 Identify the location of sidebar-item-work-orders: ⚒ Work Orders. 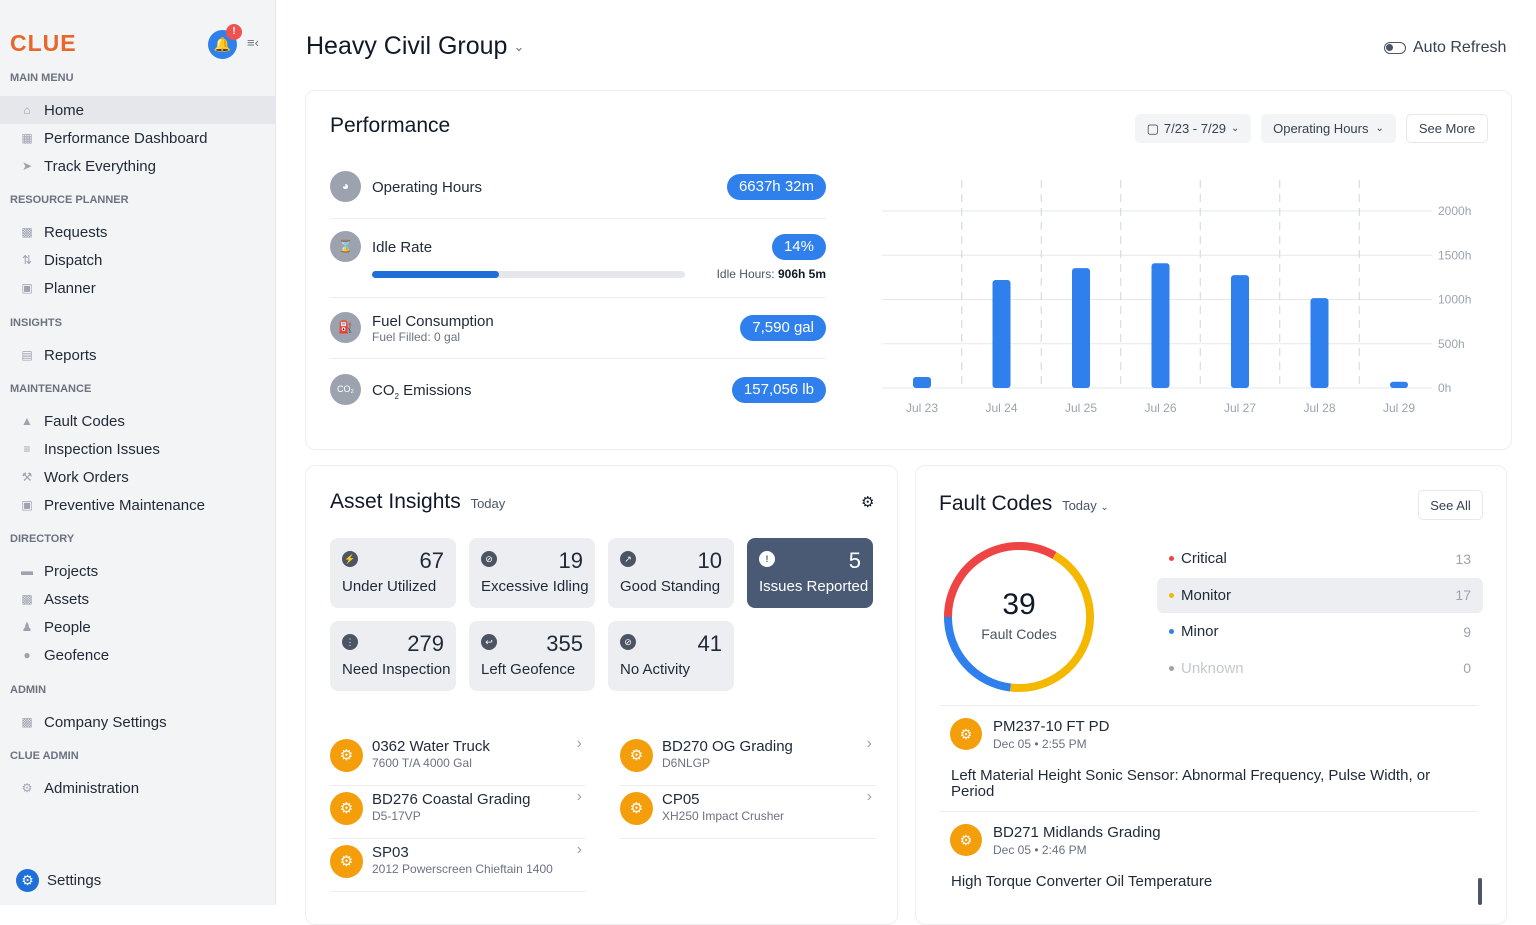
(138, 477).